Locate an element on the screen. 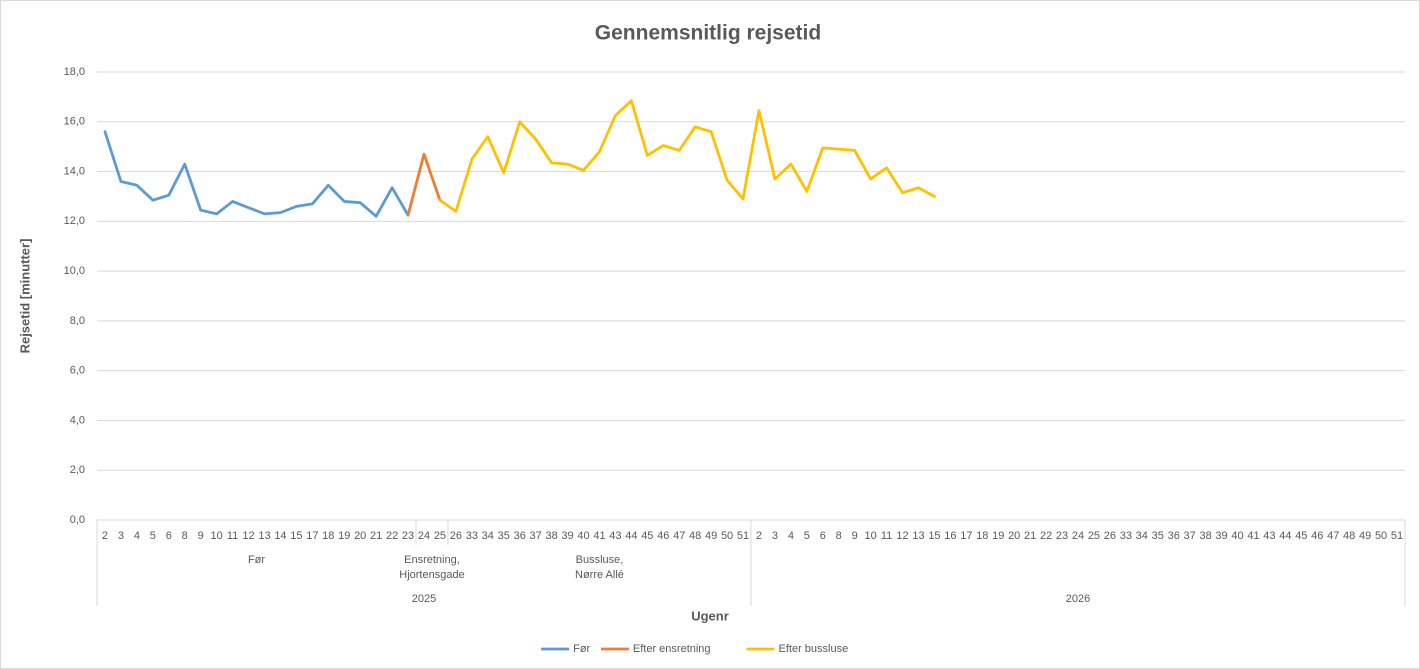 This screenshot has height=669, width=1420. y-tick-label: 14,0 is located at coordinates (74, 171).